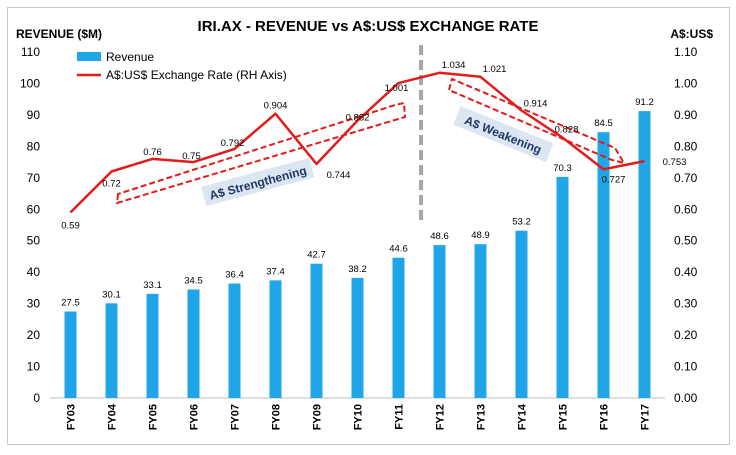 Image resolution: width=736 pixels, height=455 pixels. What do you see at coordinates (59, 34) in the screenshot?
I see `y-axis-left-title: REVENUE ($M)` at bounding box center [59, 34].